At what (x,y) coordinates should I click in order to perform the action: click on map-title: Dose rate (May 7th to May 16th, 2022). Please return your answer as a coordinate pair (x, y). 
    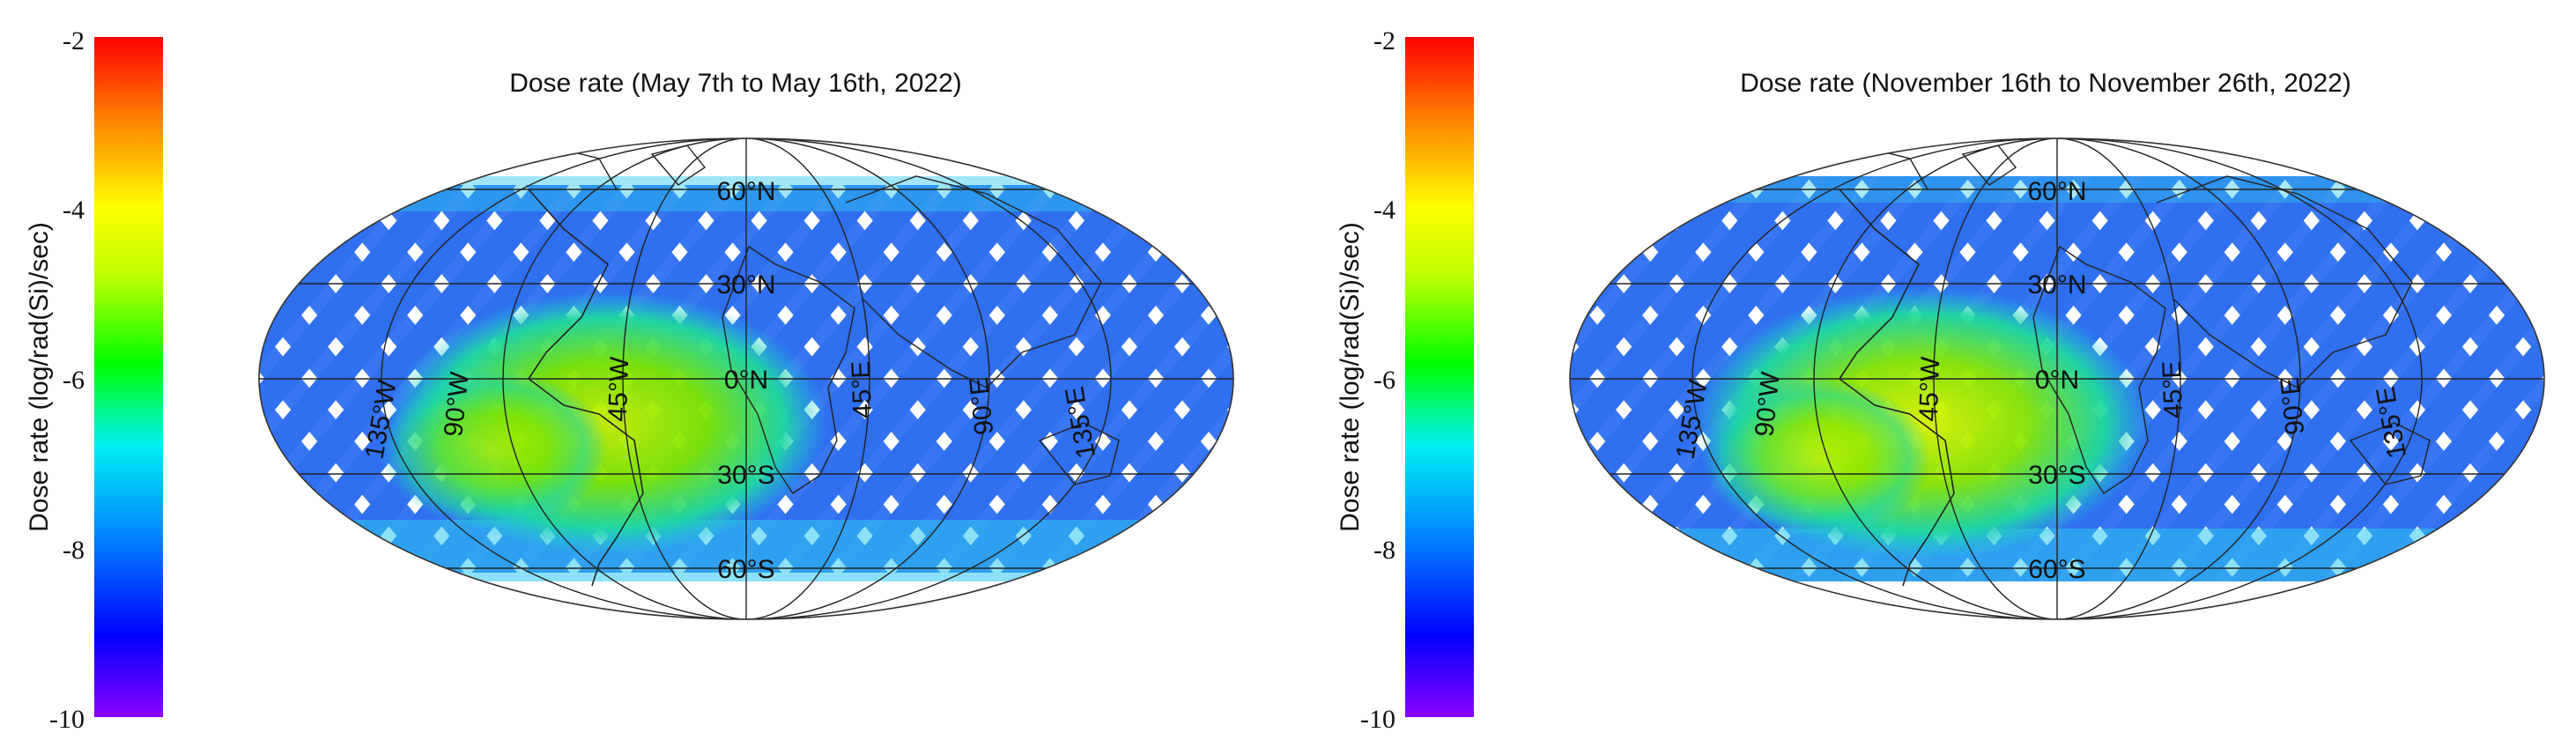
    Looking at the image, I should click on (736, 83).